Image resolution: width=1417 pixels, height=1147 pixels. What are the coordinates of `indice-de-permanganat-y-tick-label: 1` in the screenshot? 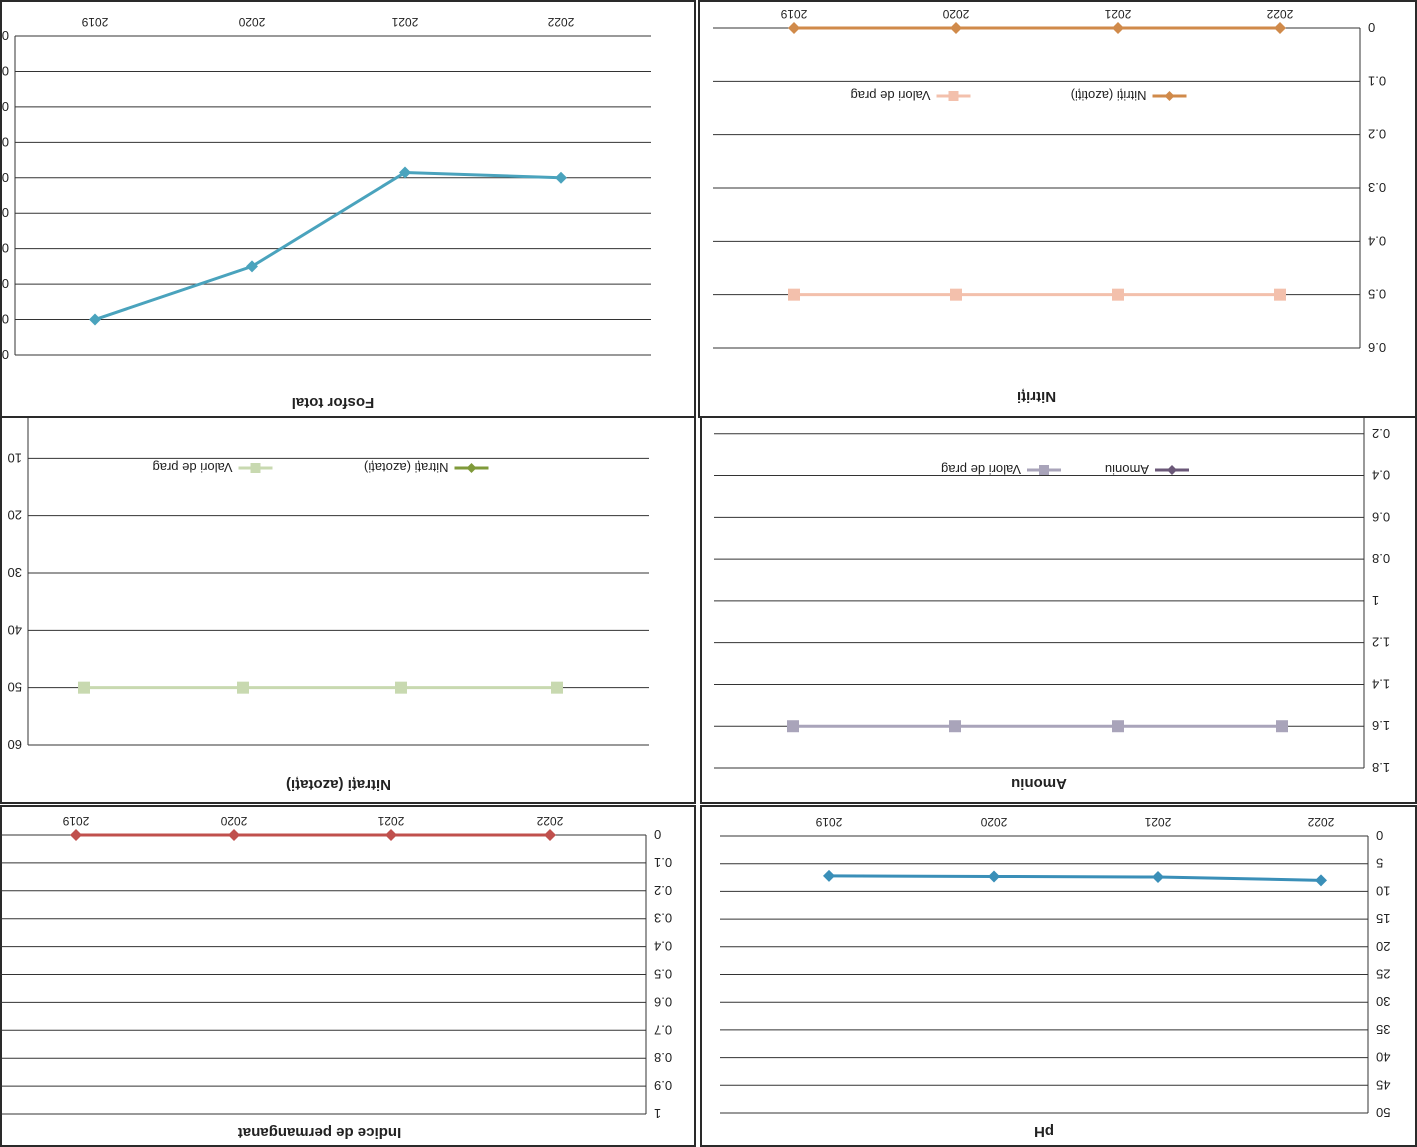 It's located at (657, 1113).